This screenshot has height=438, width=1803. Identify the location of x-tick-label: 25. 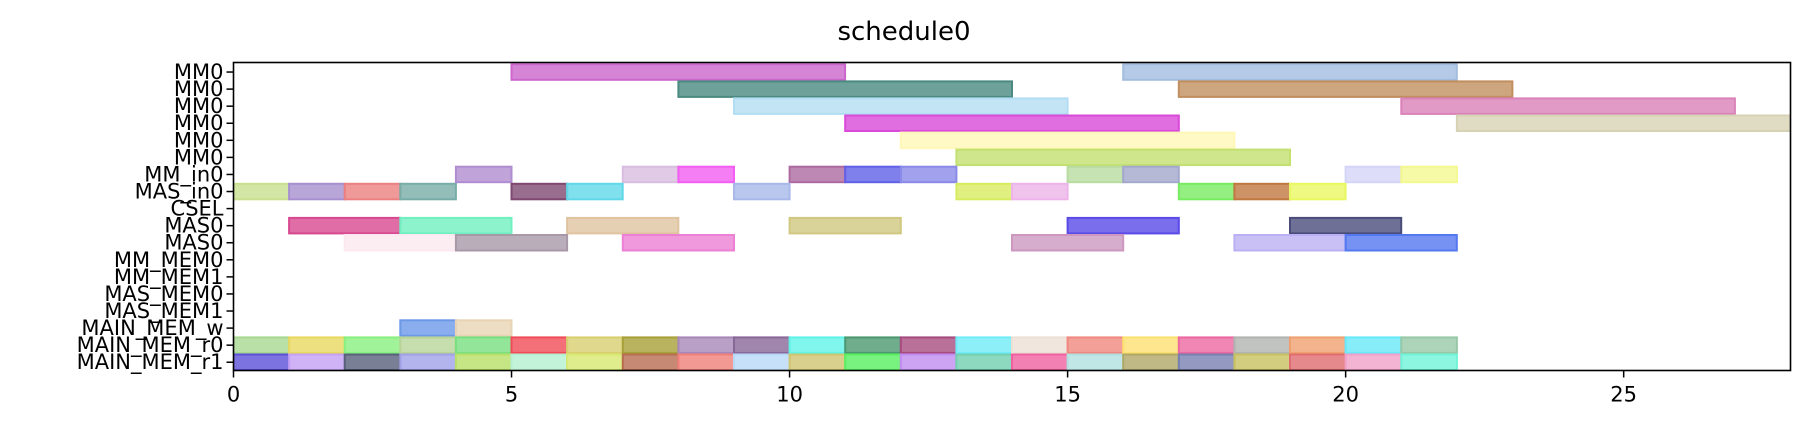
(1623, 395).